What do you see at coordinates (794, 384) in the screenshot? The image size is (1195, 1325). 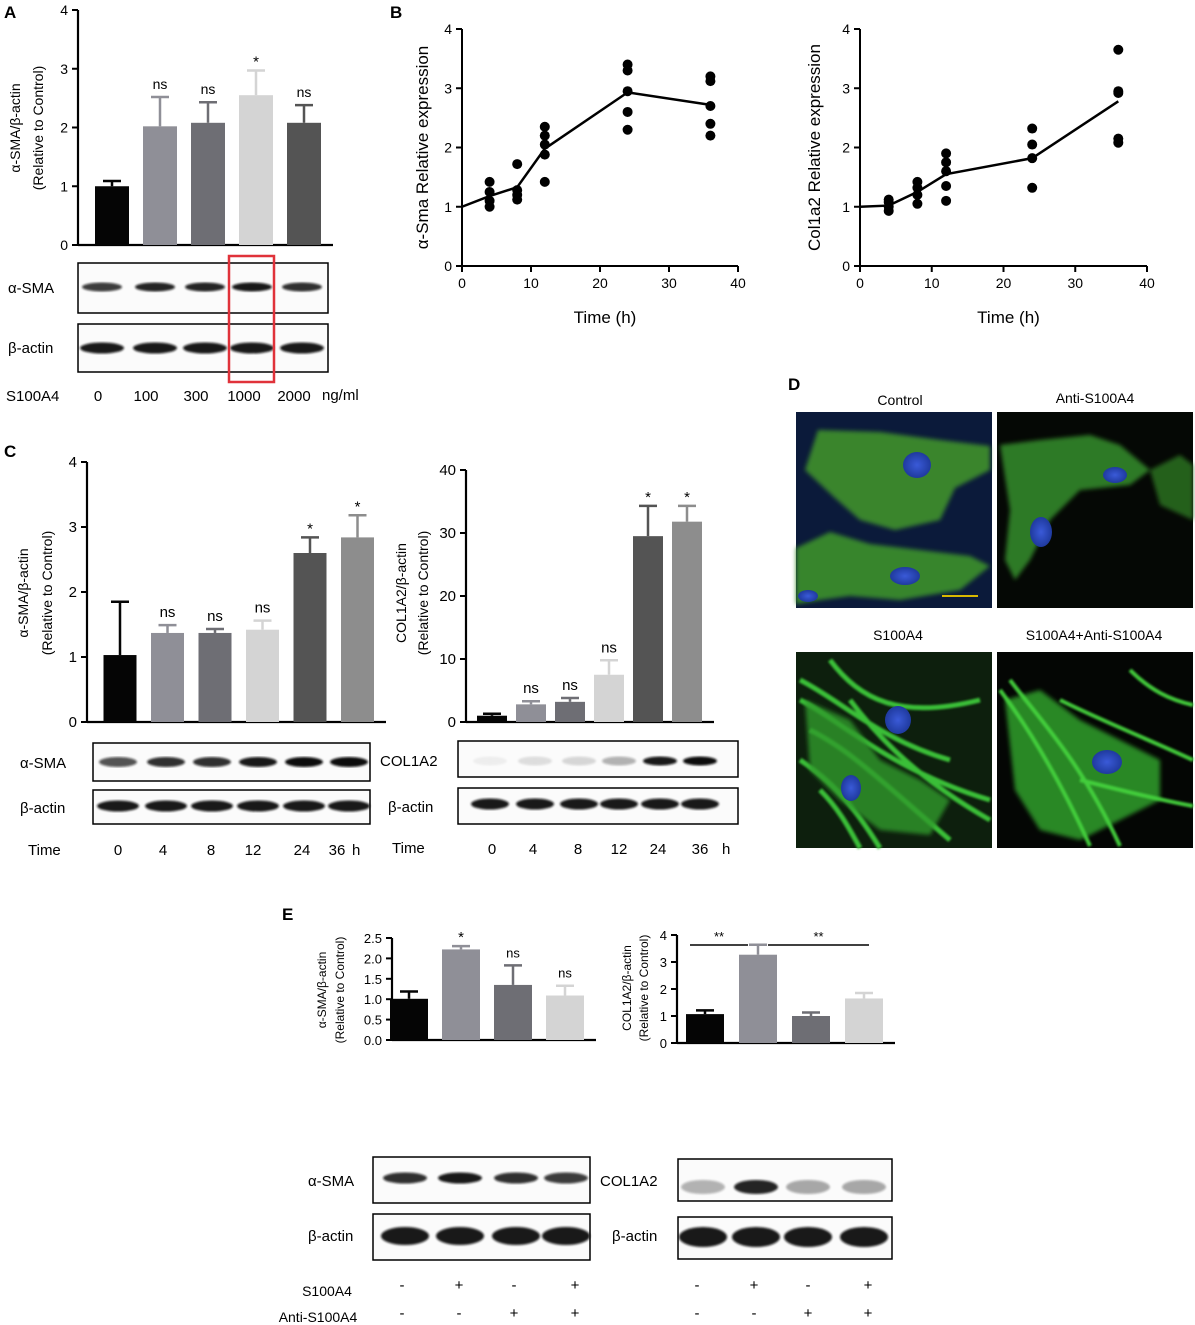 I see `panel-letter-d: D` at bounding box center [794, 384].